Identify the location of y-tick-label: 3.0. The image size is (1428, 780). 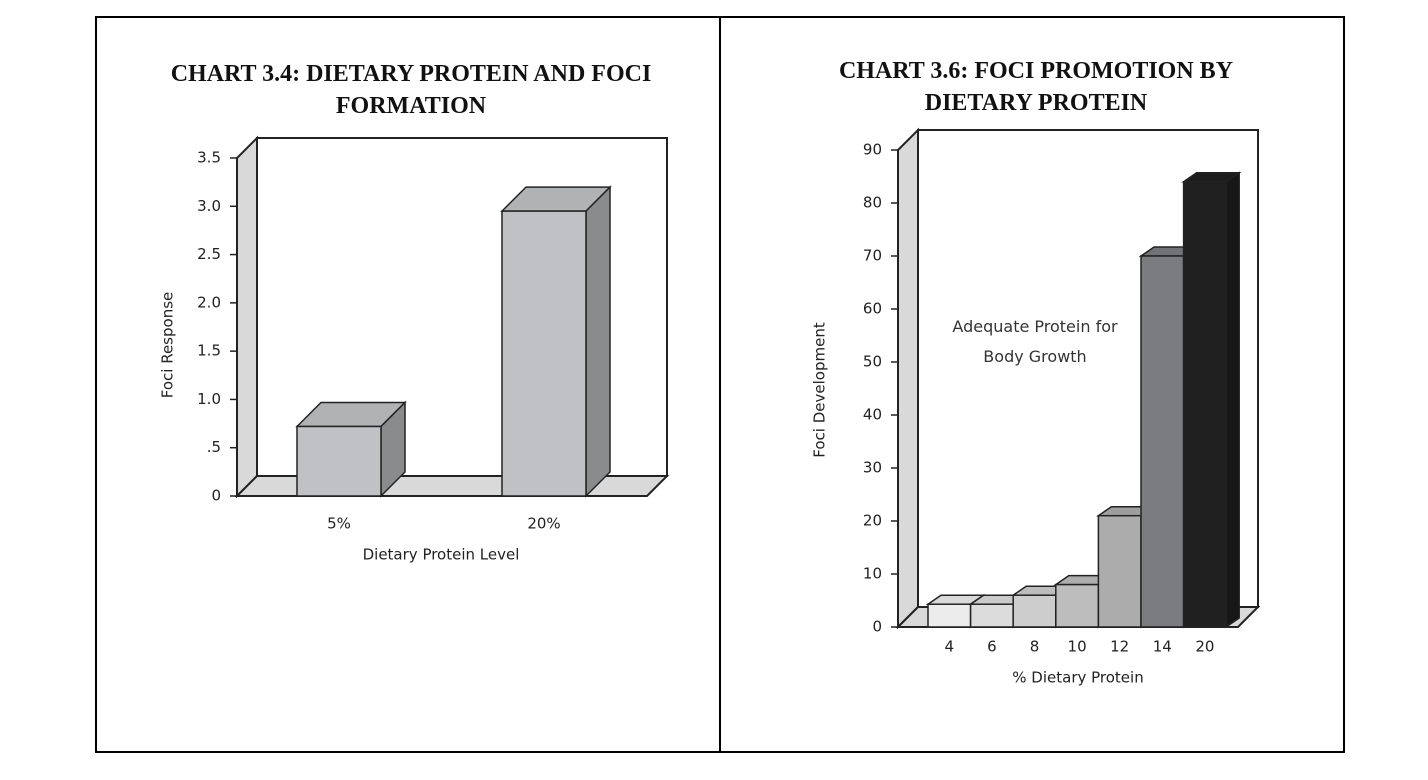
(209, 206).